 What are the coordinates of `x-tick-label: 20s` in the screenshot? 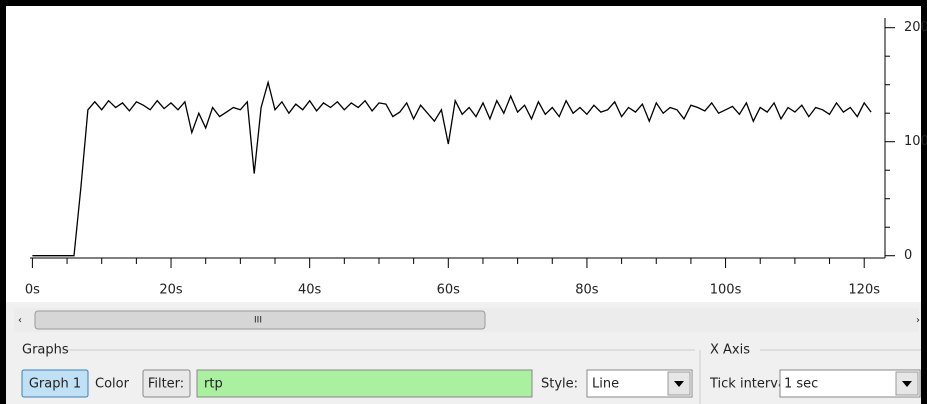 It's located at (171, 290).